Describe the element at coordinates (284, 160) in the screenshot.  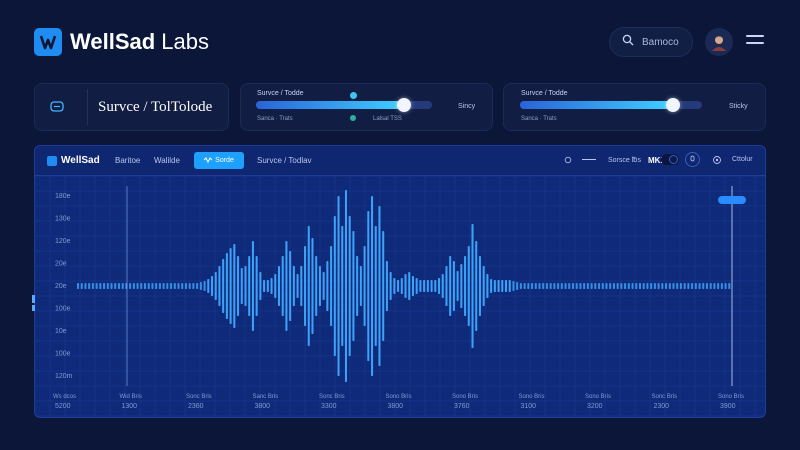
I see `panel-breadcrumb: Survce / Todlav` at that location.